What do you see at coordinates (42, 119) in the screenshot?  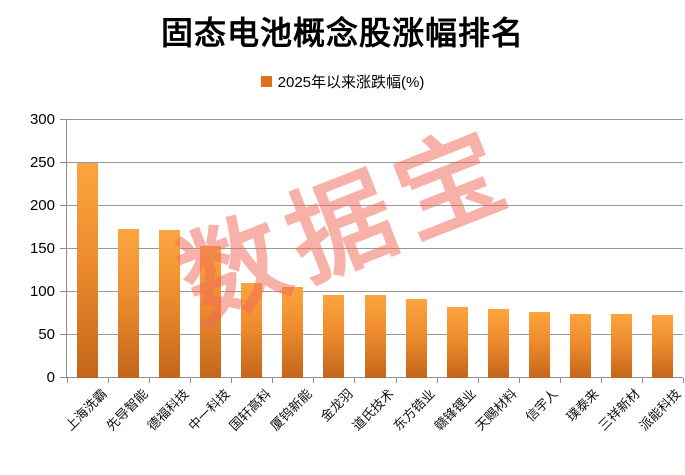 I see `y-axis-label: 300` at bounding box center [42, 119].